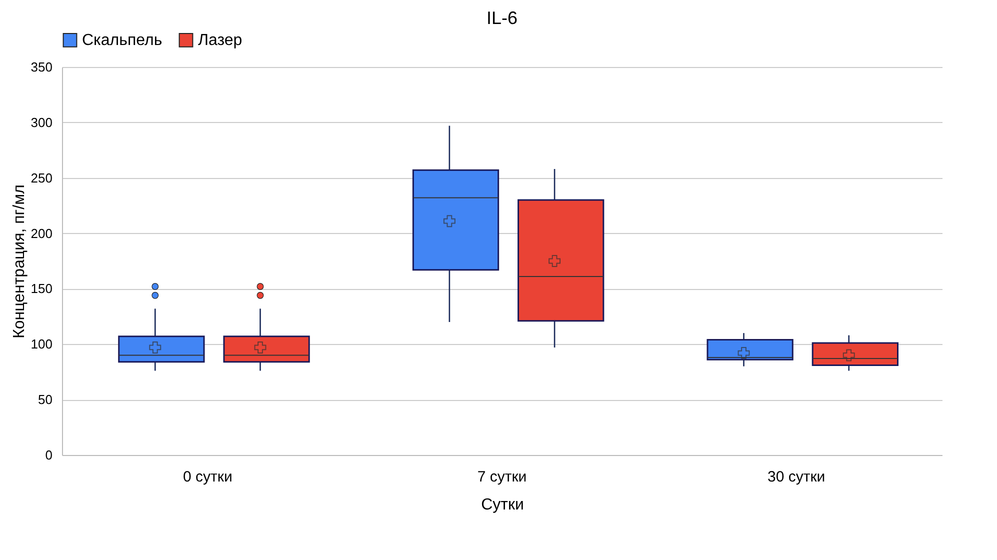 This screenshot has height=560, width=997. What do you see at coordinates (41, 178) in the screenshot?
I see `y-tick-label: 250` at bounding box center [41, 178].